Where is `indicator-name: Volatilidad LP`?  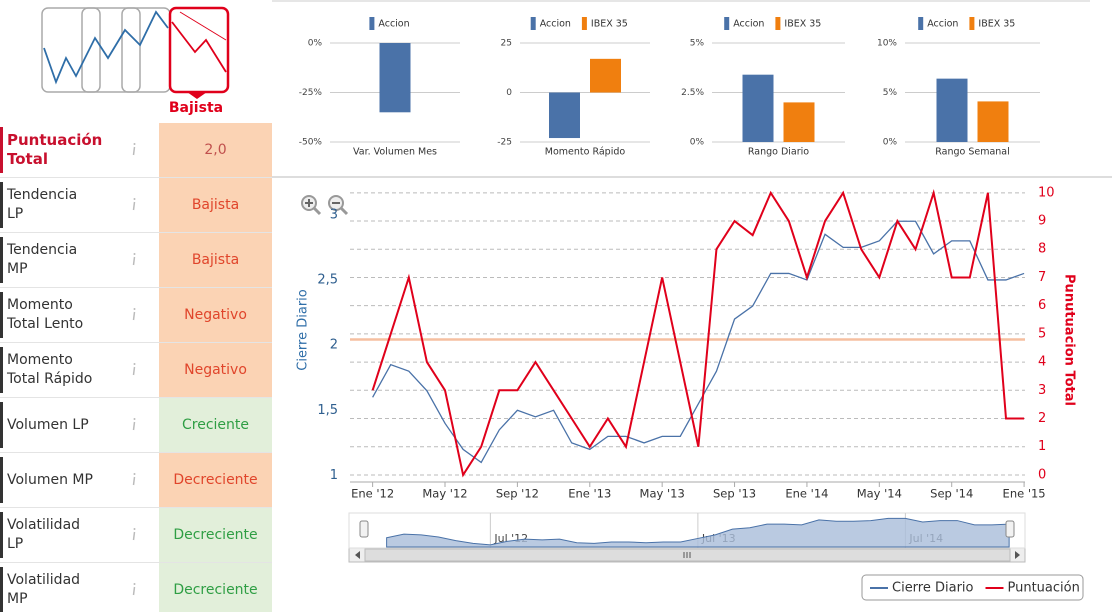 indicator-name: Volatilidad LP is located at coordinates (44, 534).